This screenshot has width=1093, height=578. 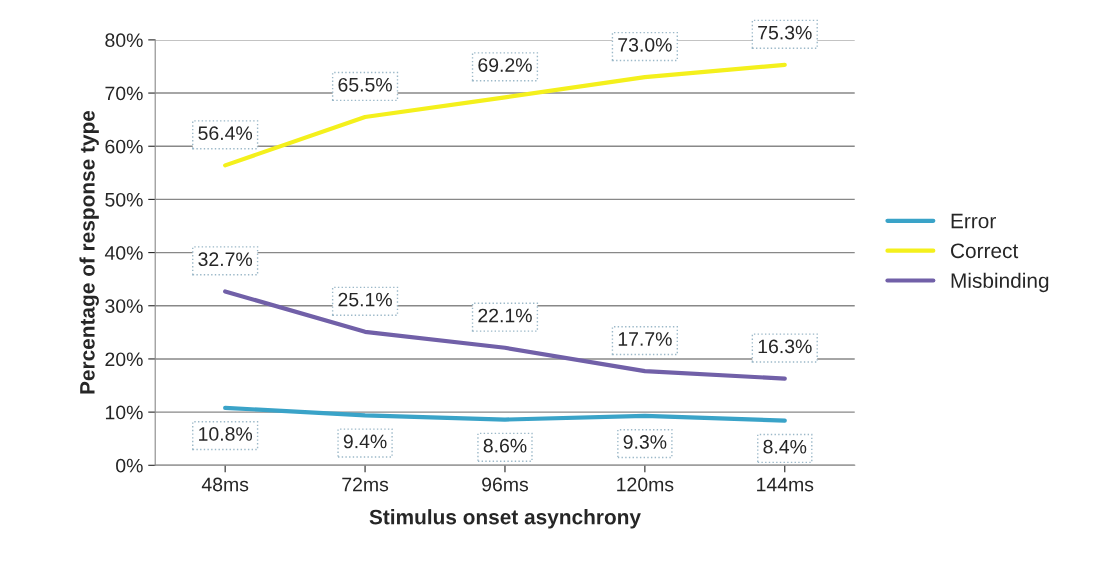 I want to click on y-tick-label: 0%, so click(x=129, y=465).